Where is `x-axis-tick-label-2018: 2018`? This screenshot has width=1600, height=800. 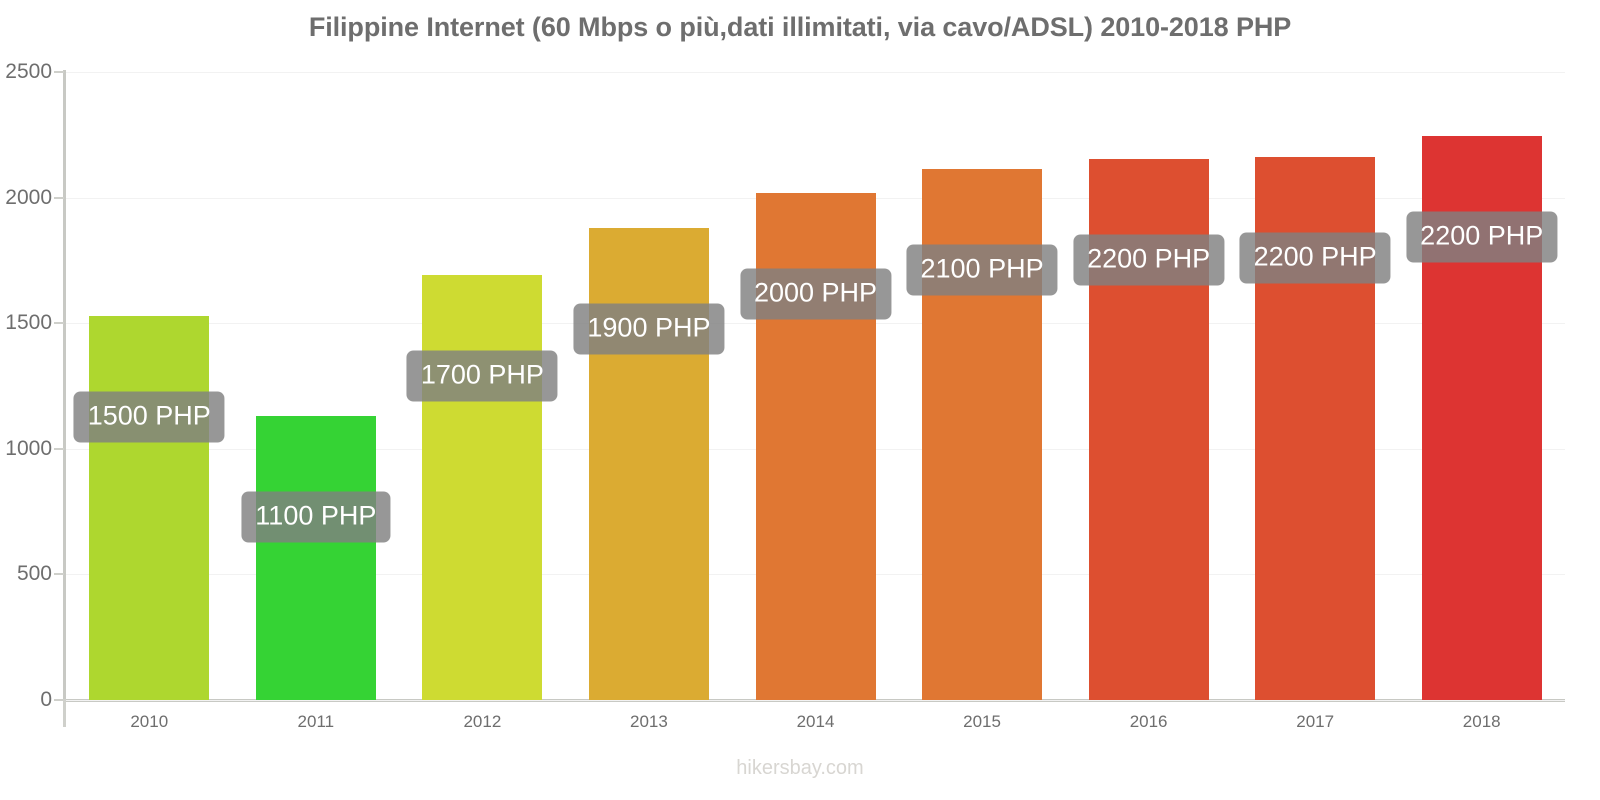
x-axis-tick-label-2018: 2018 is located at coordinates (1481, 721).